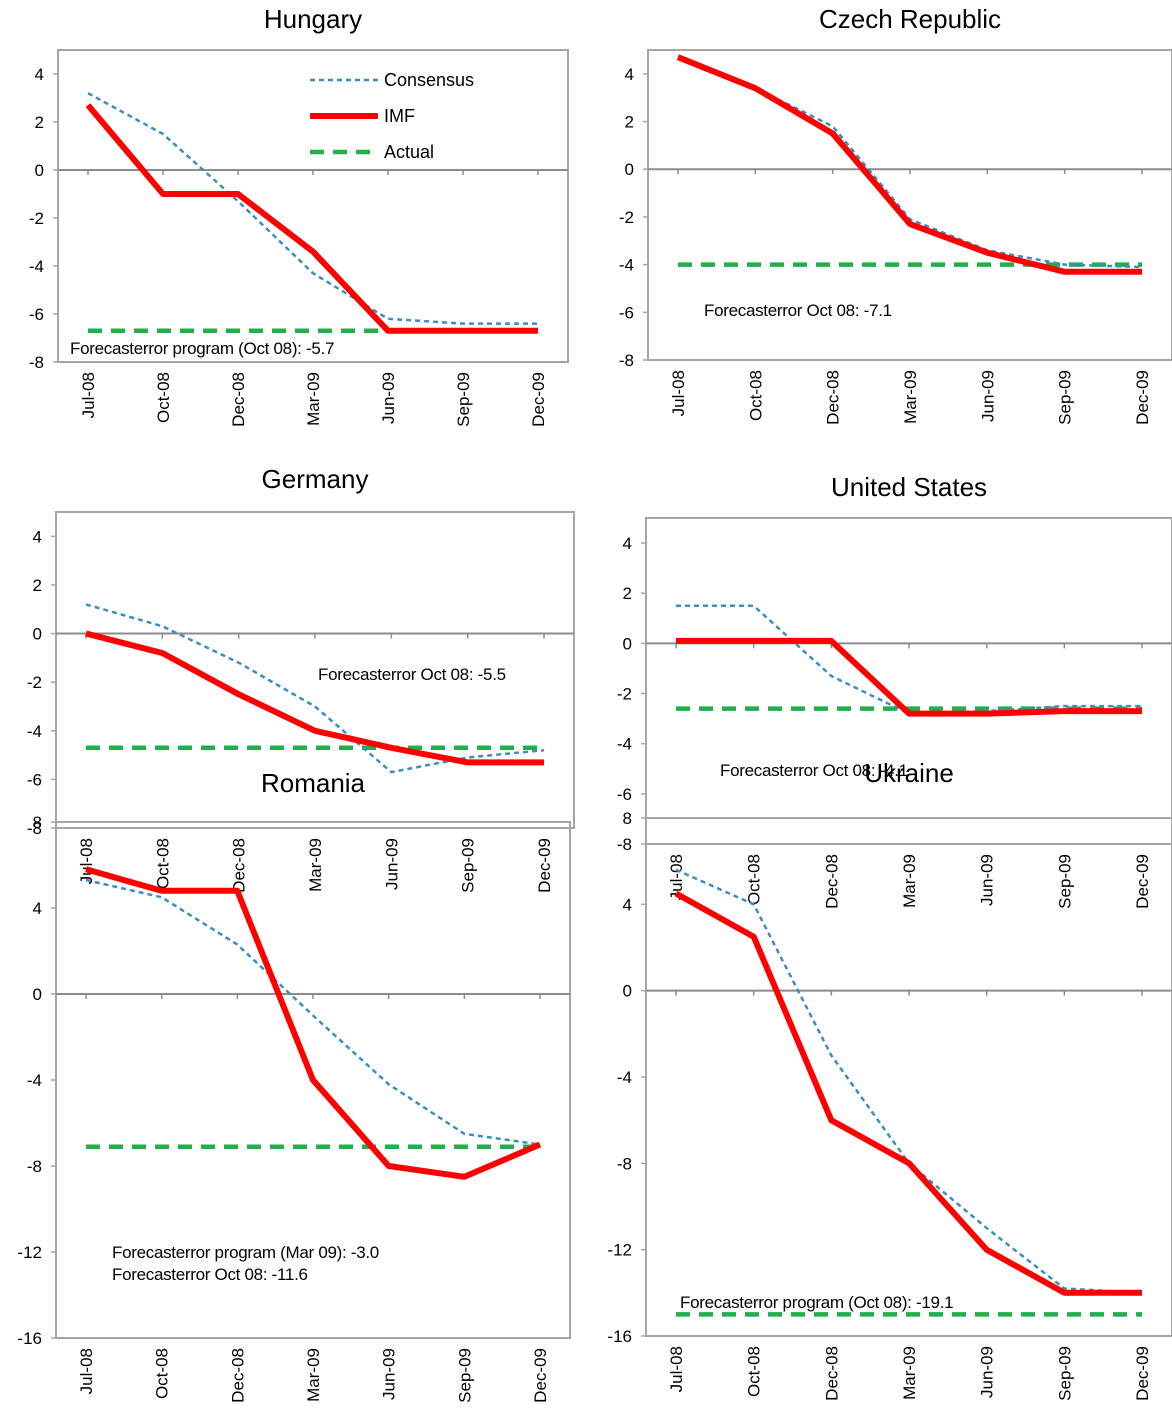  Describe the element at coordinates (798, 310) in the screenshot. I see `annotation: Forecasterror Oct 08: -7.1` at that location.